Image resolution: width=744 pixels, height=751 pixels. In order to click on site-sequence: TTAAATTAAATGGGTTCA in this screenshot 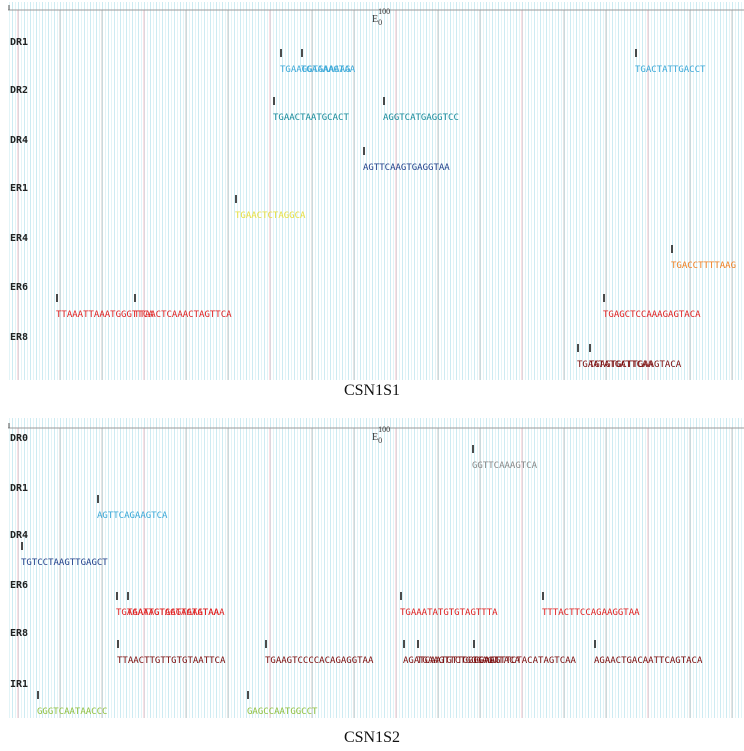, I will do `click(105, 315)`.